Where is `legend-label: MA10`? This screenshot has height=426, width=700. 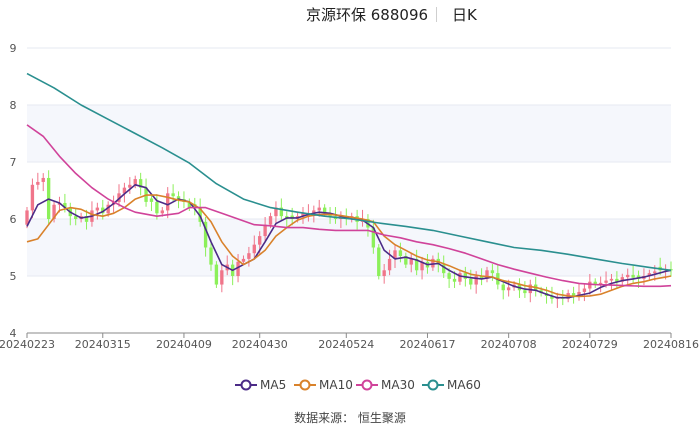
legend-label: MA10 is located at coordinates (336, 385).